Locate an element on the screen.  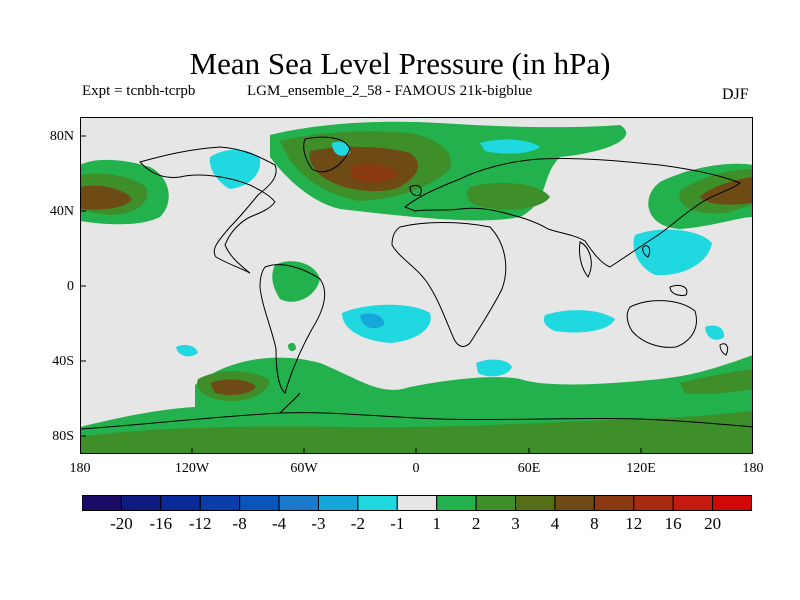
colorbar is located at coordinates (417, 503).